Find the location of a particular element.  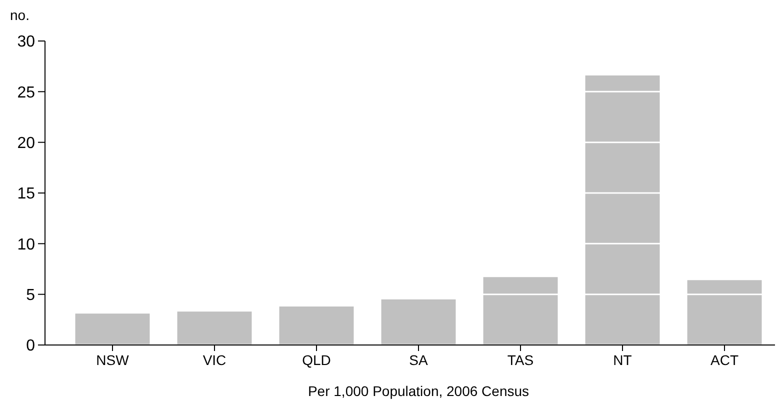

x-tick-label: QLD is located at coordinates (316, 360).